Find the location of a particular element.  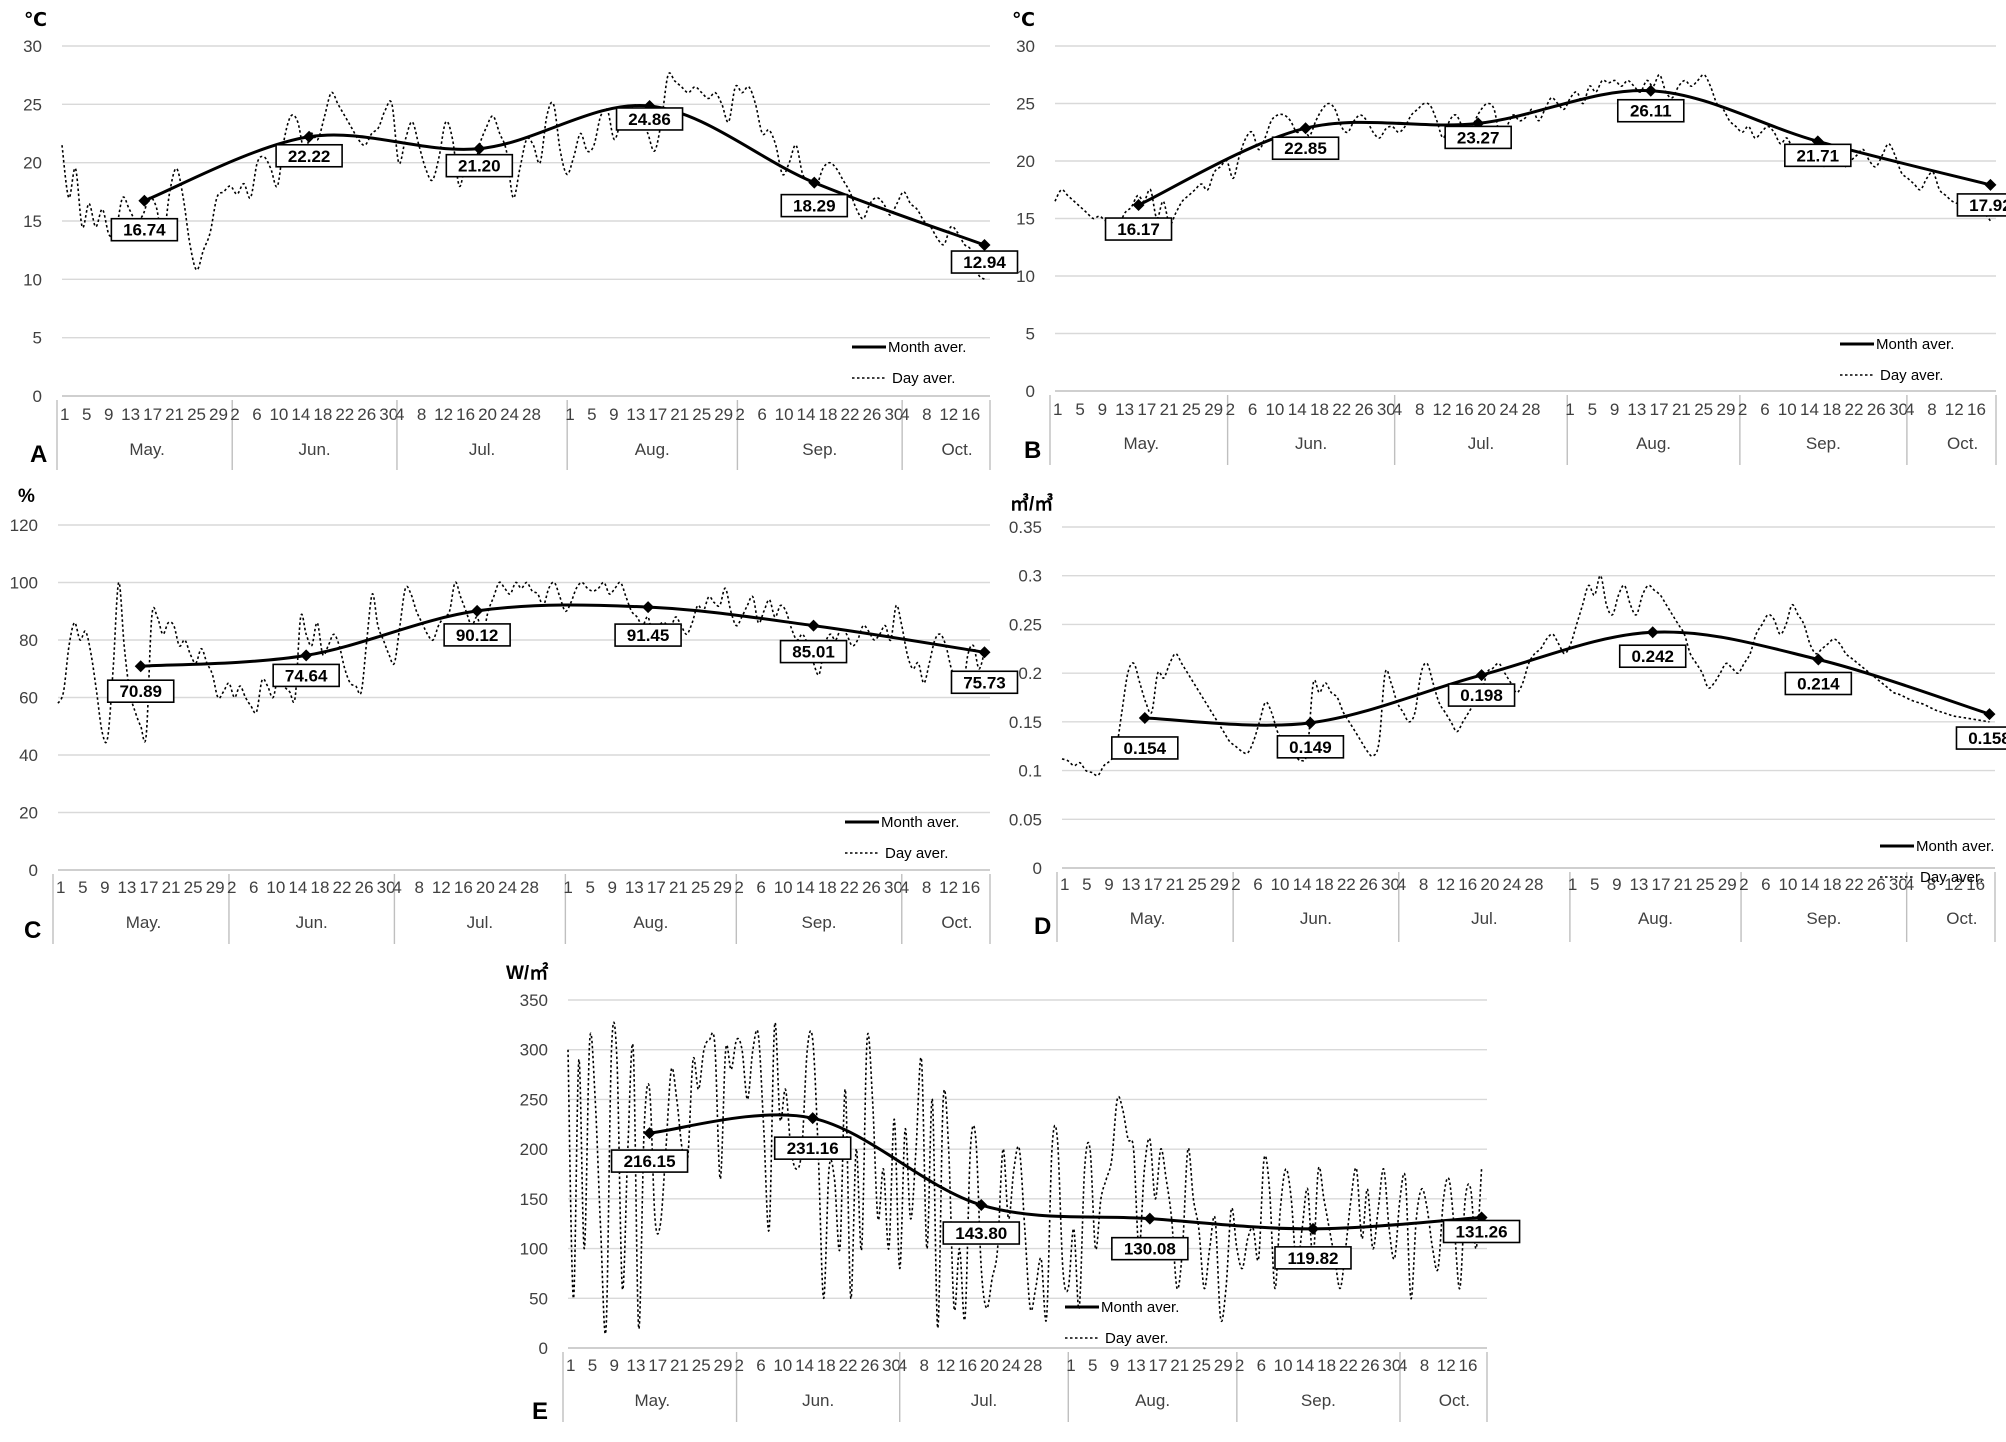

y-tick-label: 0.15 is located at coordinates (1025, 722).